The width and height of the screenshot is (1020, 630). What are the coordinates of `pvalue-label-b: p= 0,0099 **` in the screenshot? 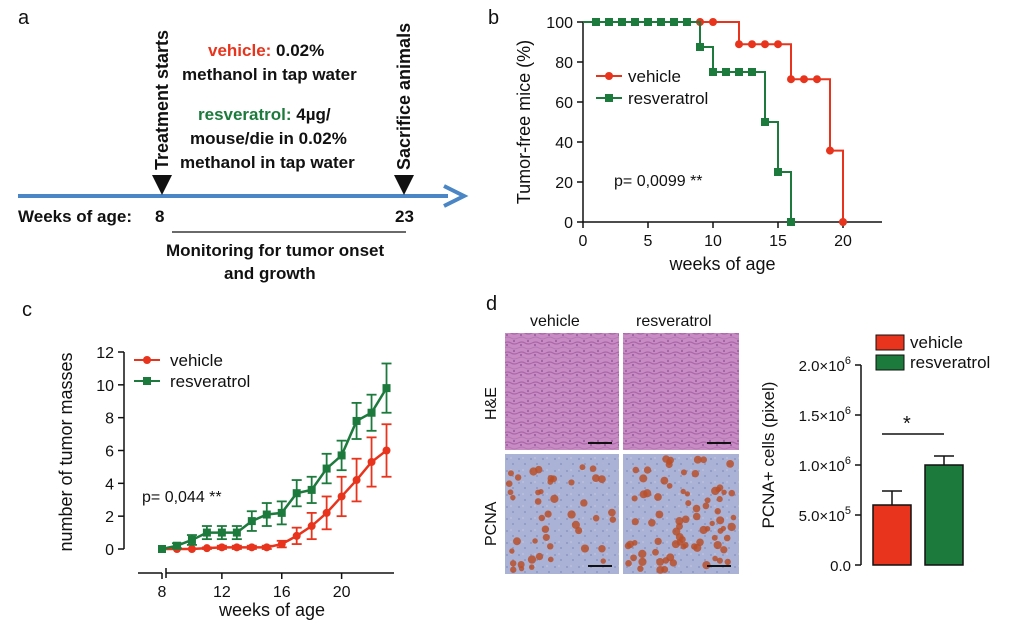 It's located at (658, 181).